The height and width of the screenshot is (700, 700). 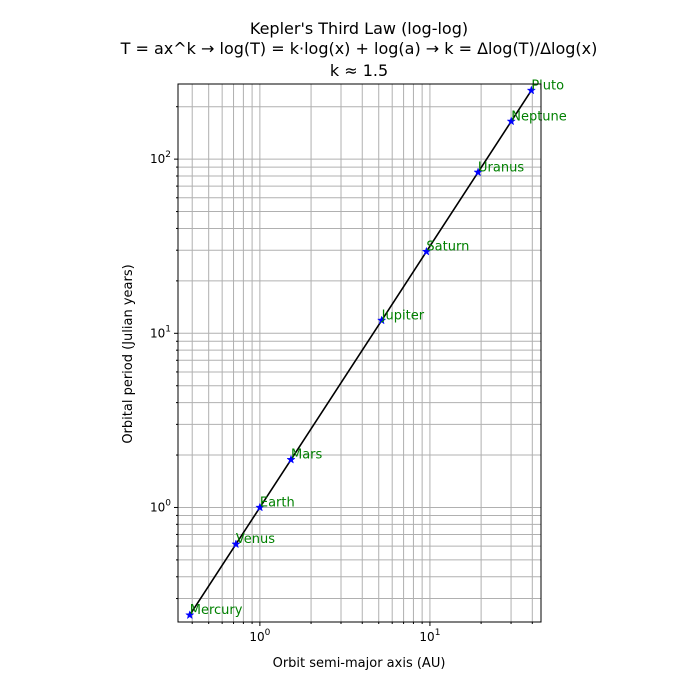 What do you see at coordinates (255, 539) in the screenshot?
I see `planet-label-venus: Venus` at bounding box center [255, 539].